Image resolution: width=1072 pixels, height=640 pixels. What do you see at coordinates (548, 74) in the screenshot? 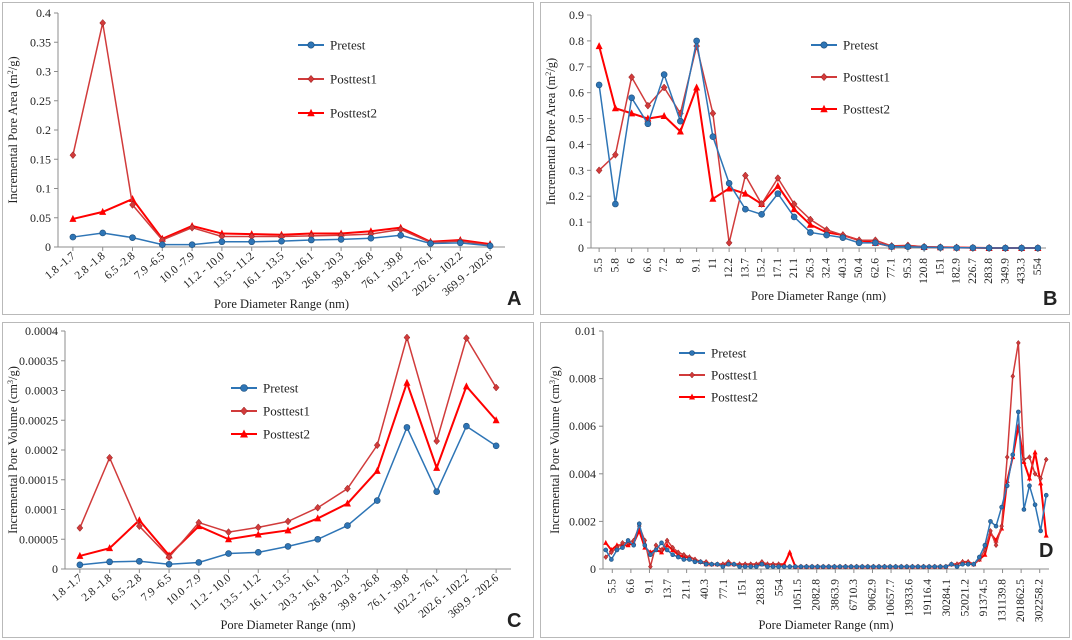
I see `chart-b-y-axis-title-sup: 2` at bounding box center [548, 74].